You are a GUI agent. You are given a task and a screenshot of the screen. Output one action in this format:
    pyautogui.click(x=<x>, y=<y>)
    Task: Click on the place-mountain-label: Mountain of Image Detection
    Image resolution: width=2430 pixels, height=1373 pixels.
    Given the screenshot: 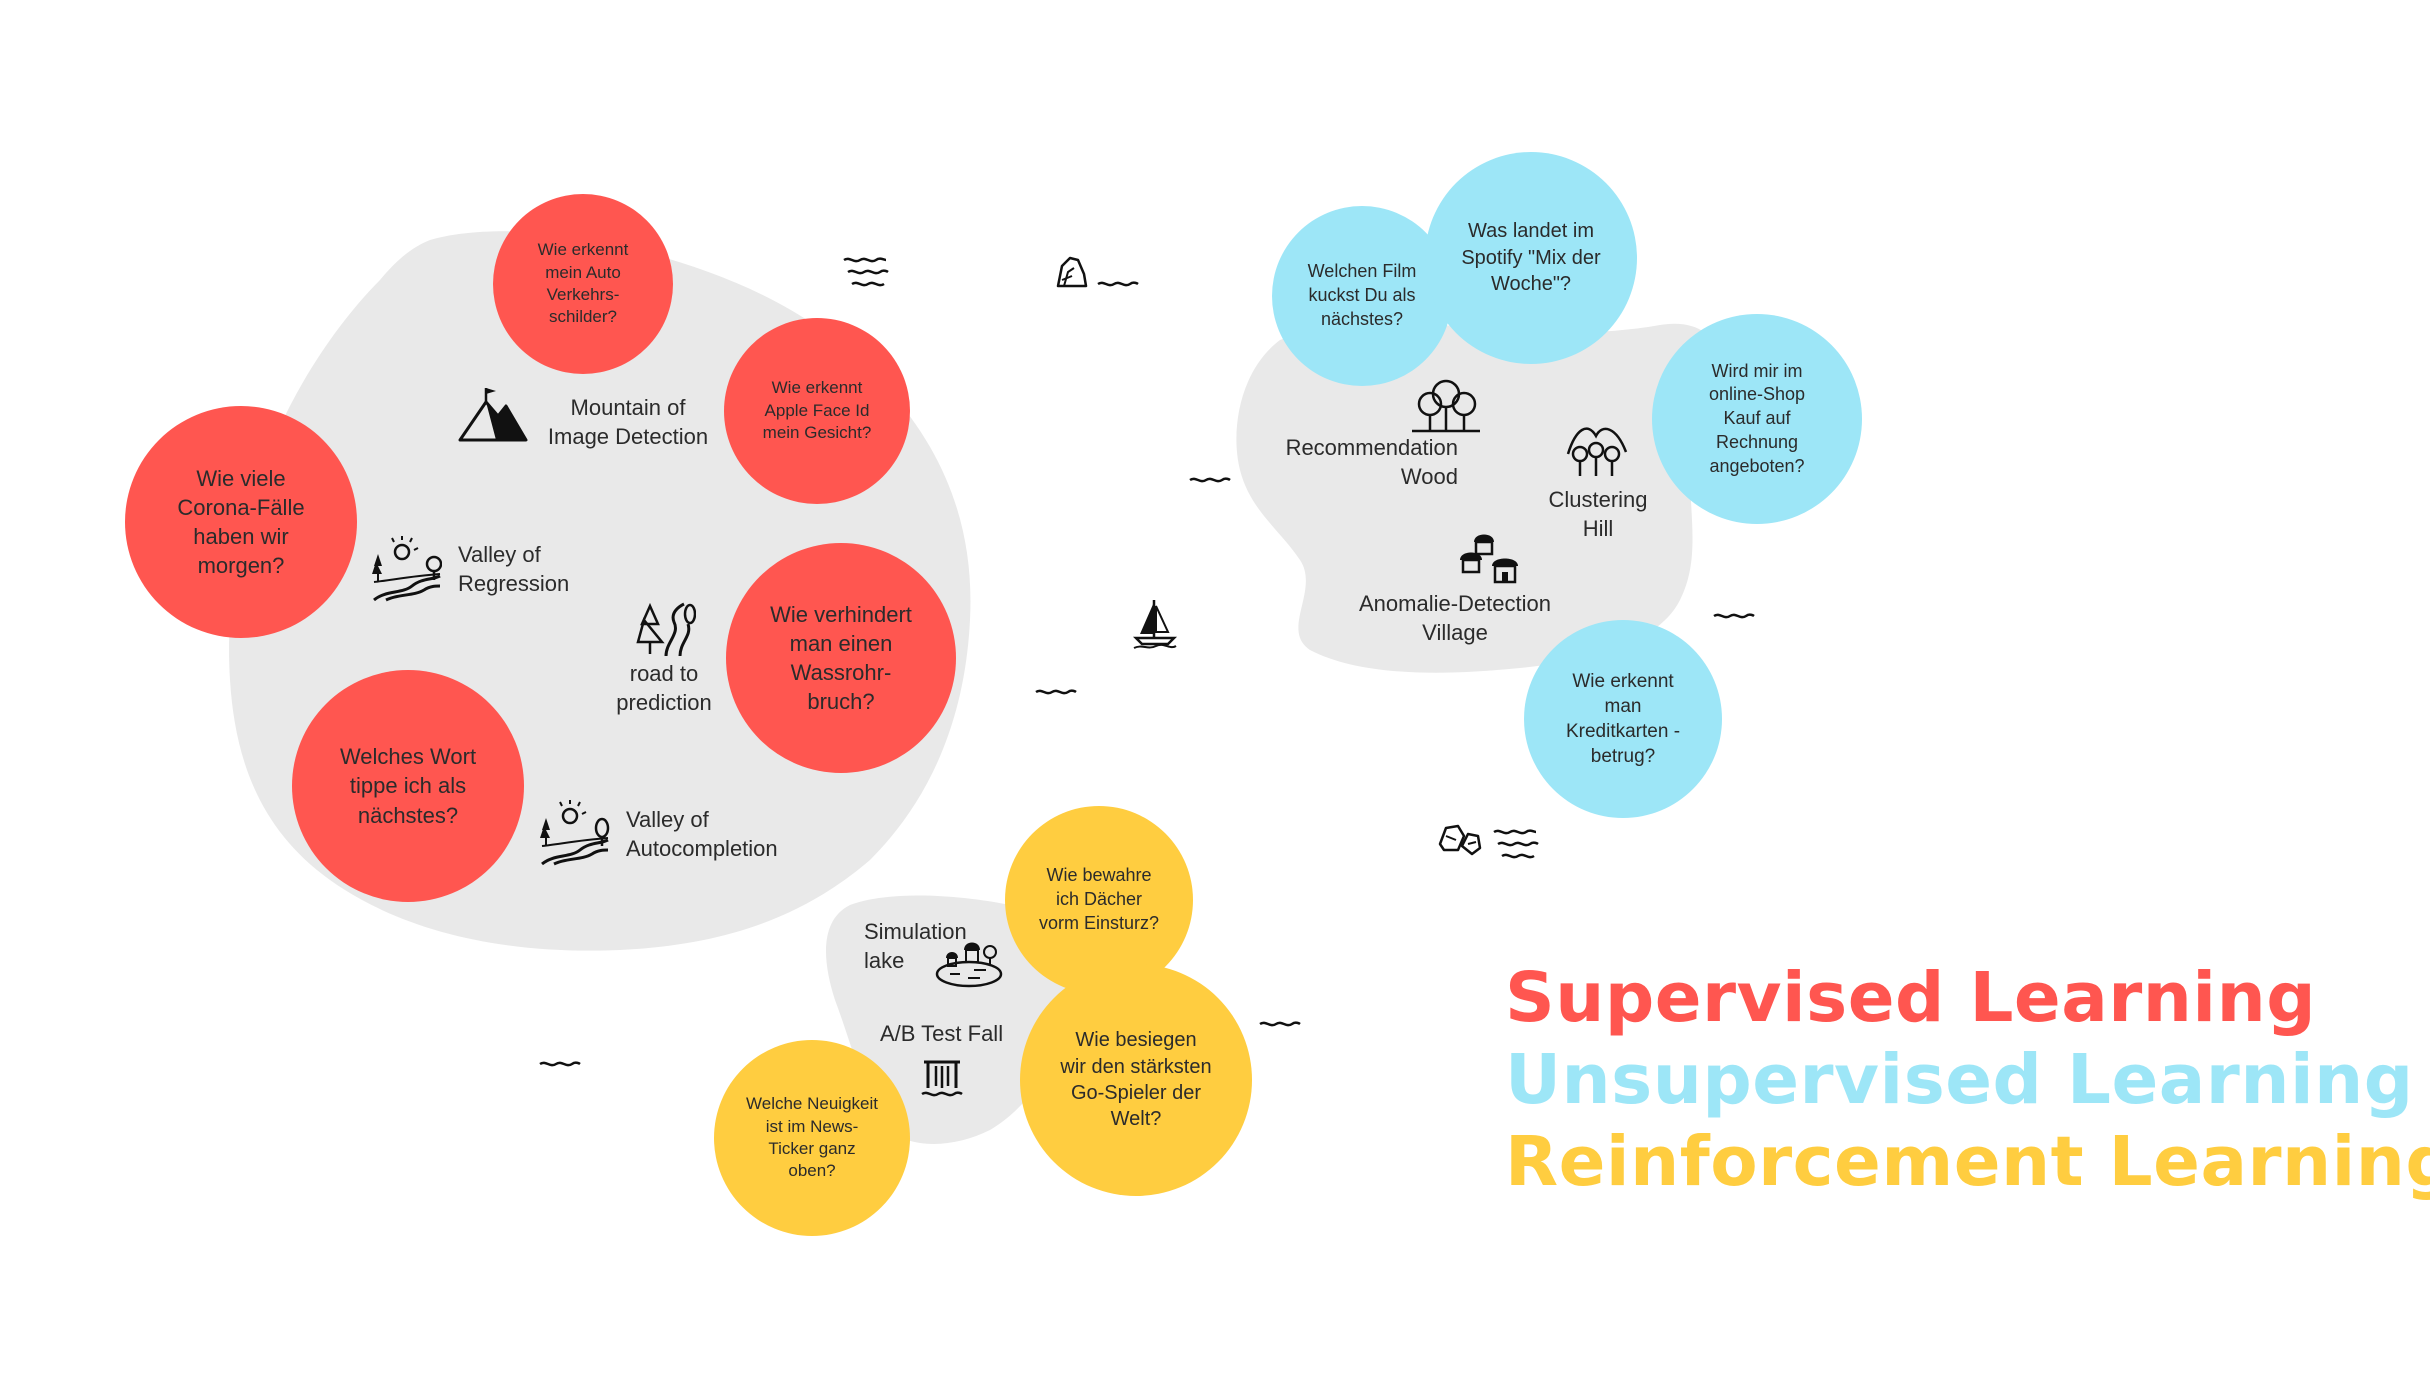 What is the action you would take?
    pyautogui.click(x=628, y=422)
    